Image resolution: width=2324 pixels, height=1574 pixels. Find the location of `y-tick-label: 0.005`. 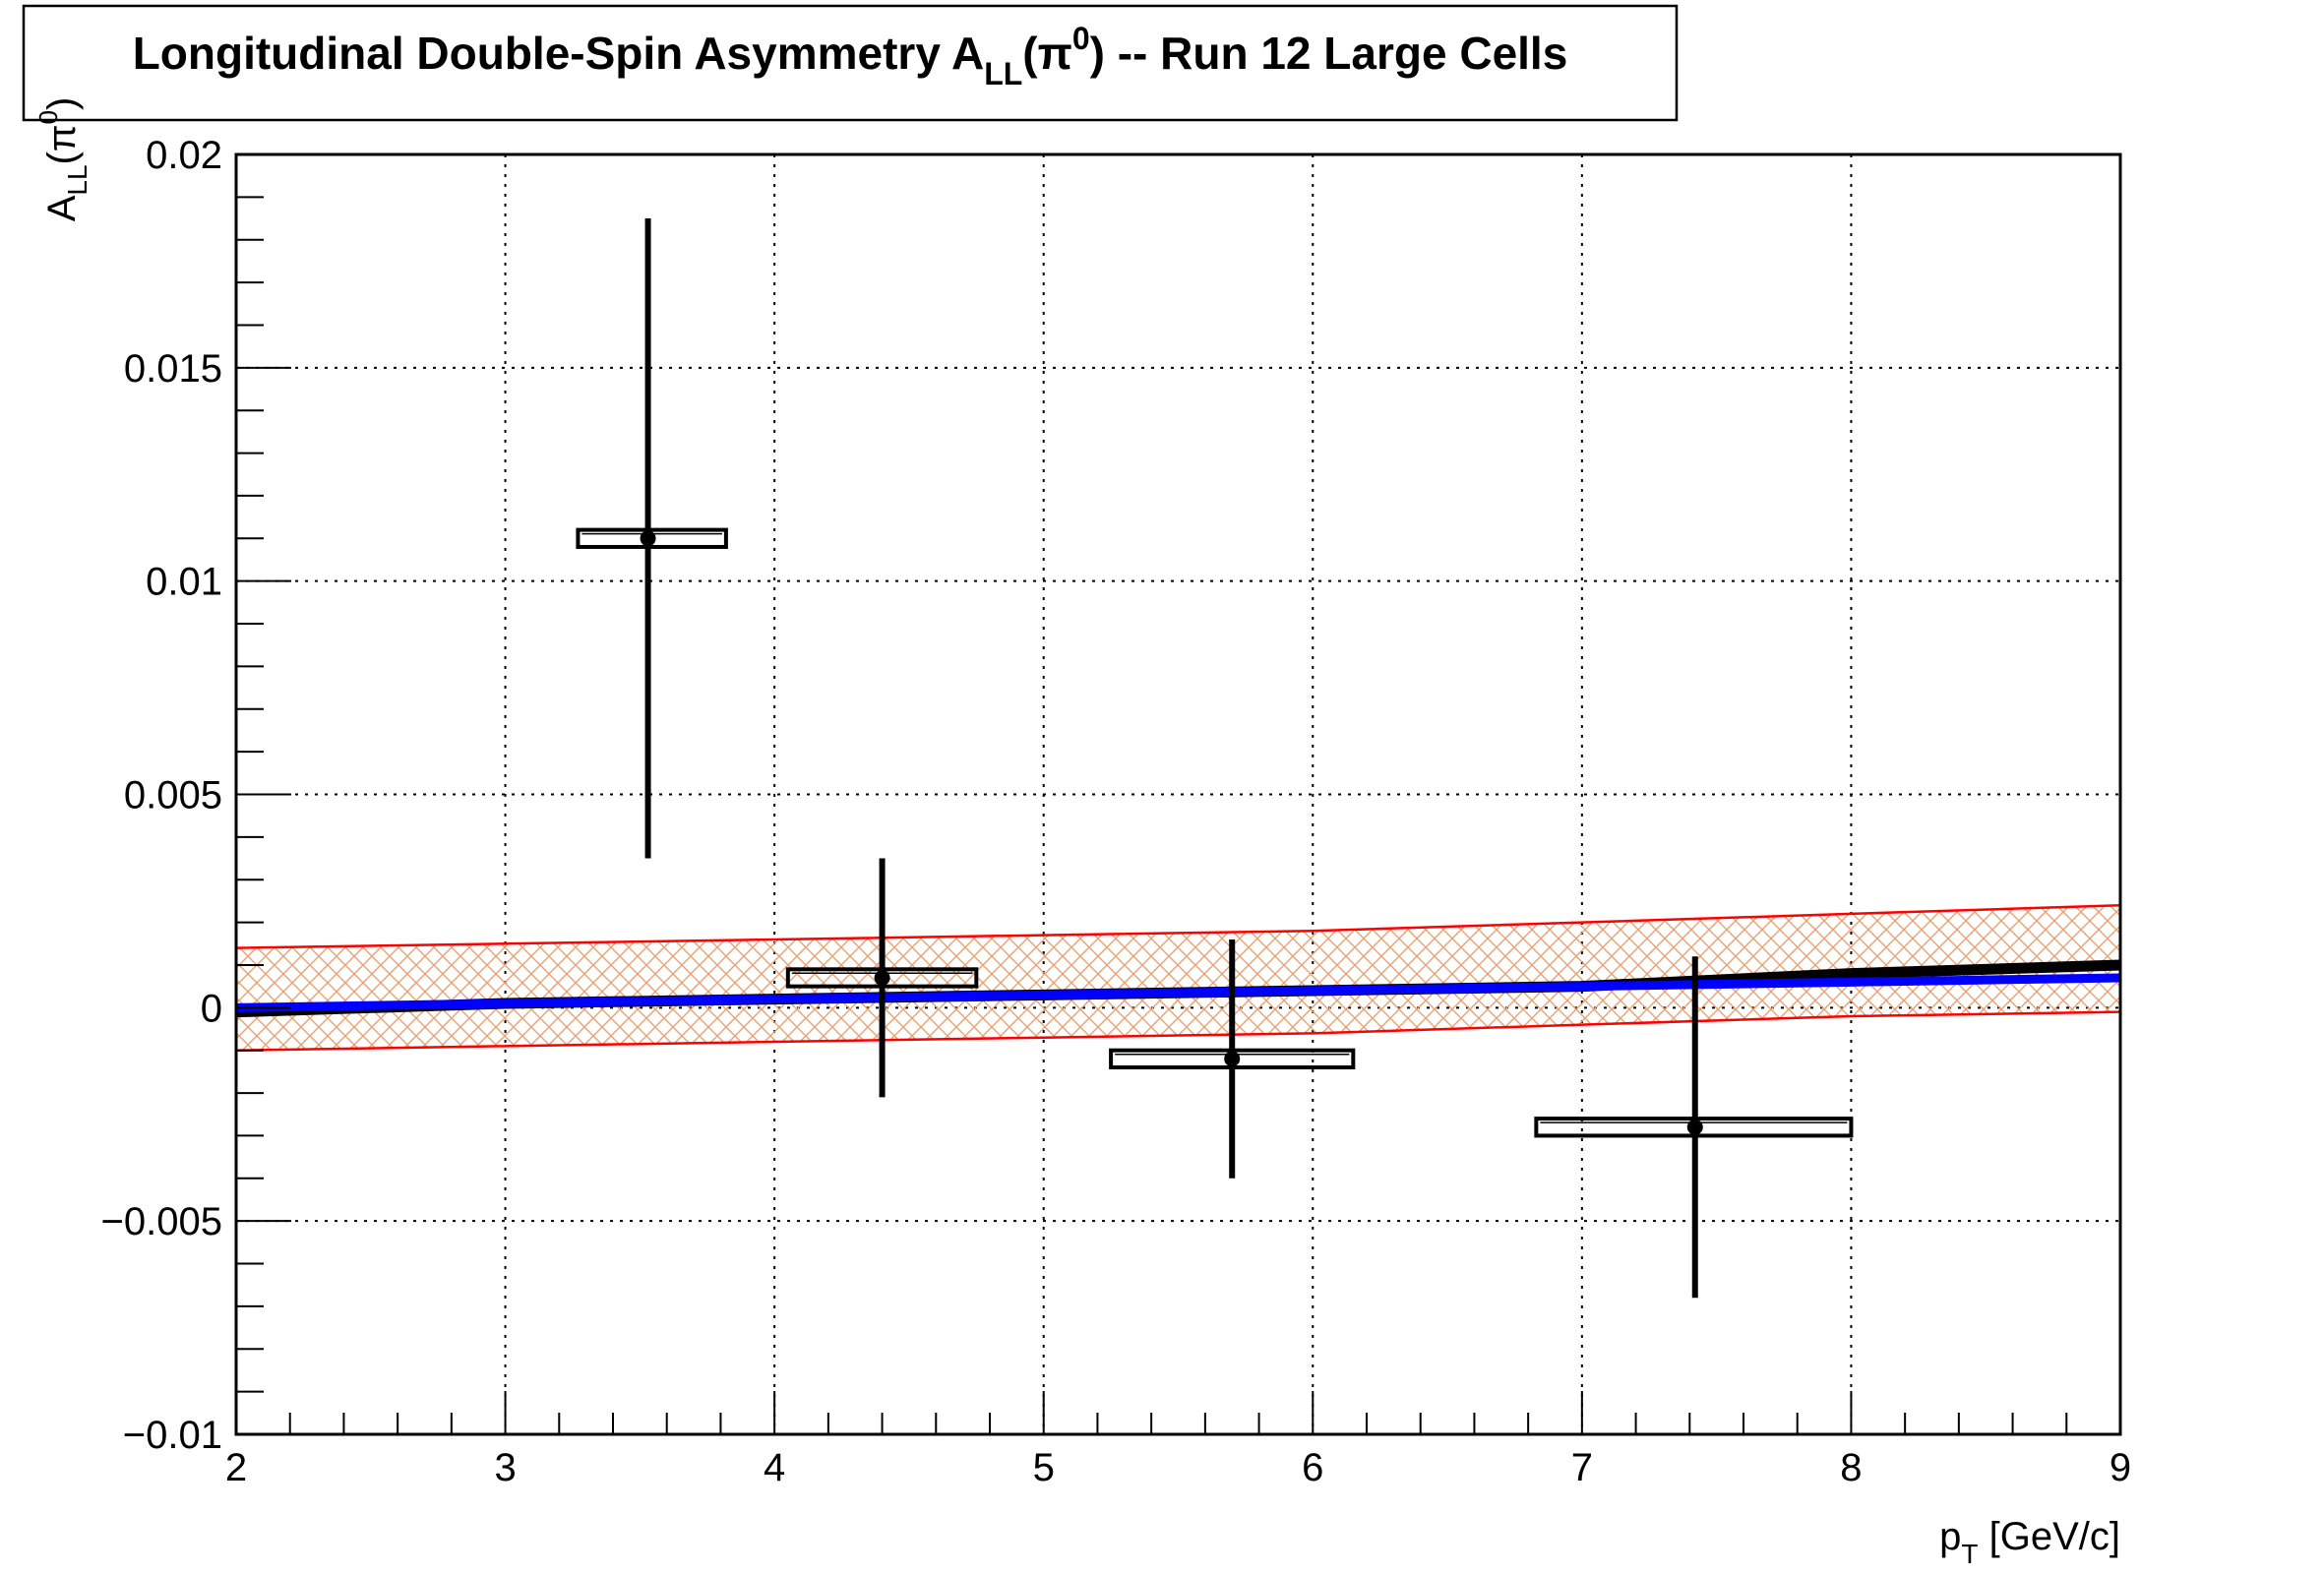

y-tick-label: 0.005 is located at coordinates (173, 795).